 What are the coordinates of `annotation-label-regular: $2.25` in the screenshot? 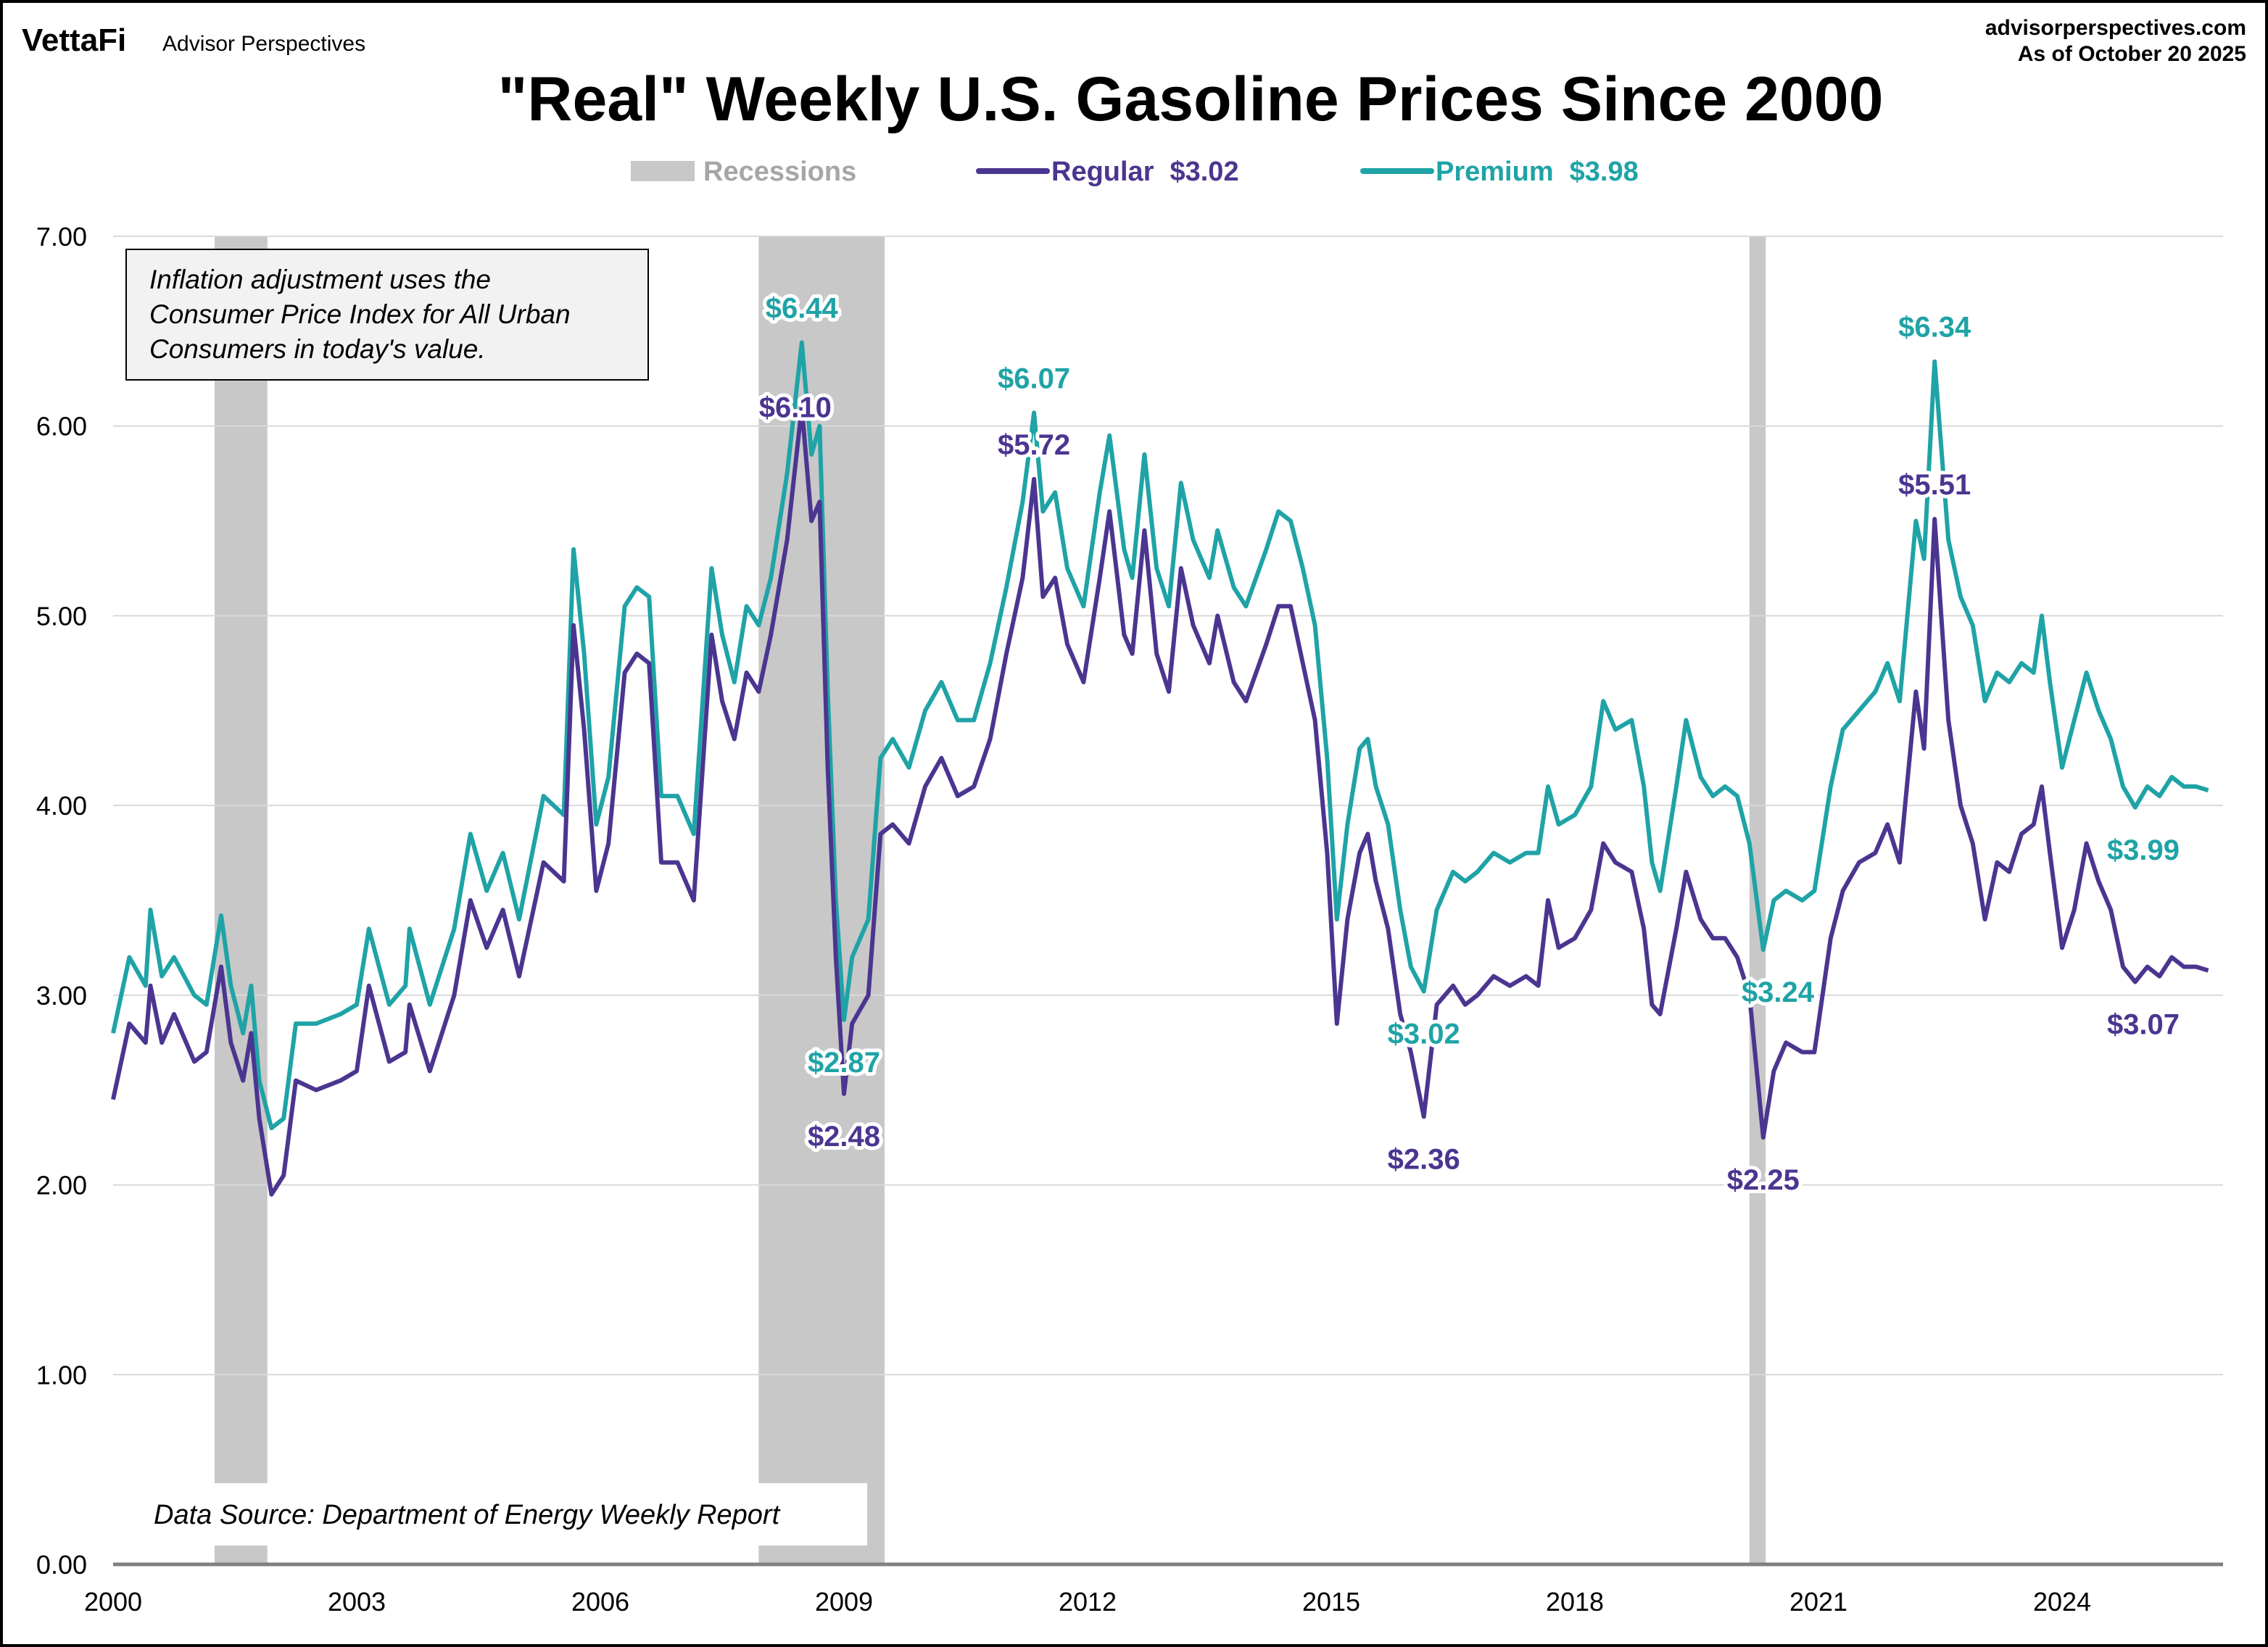 It's located at (1763, 1180).